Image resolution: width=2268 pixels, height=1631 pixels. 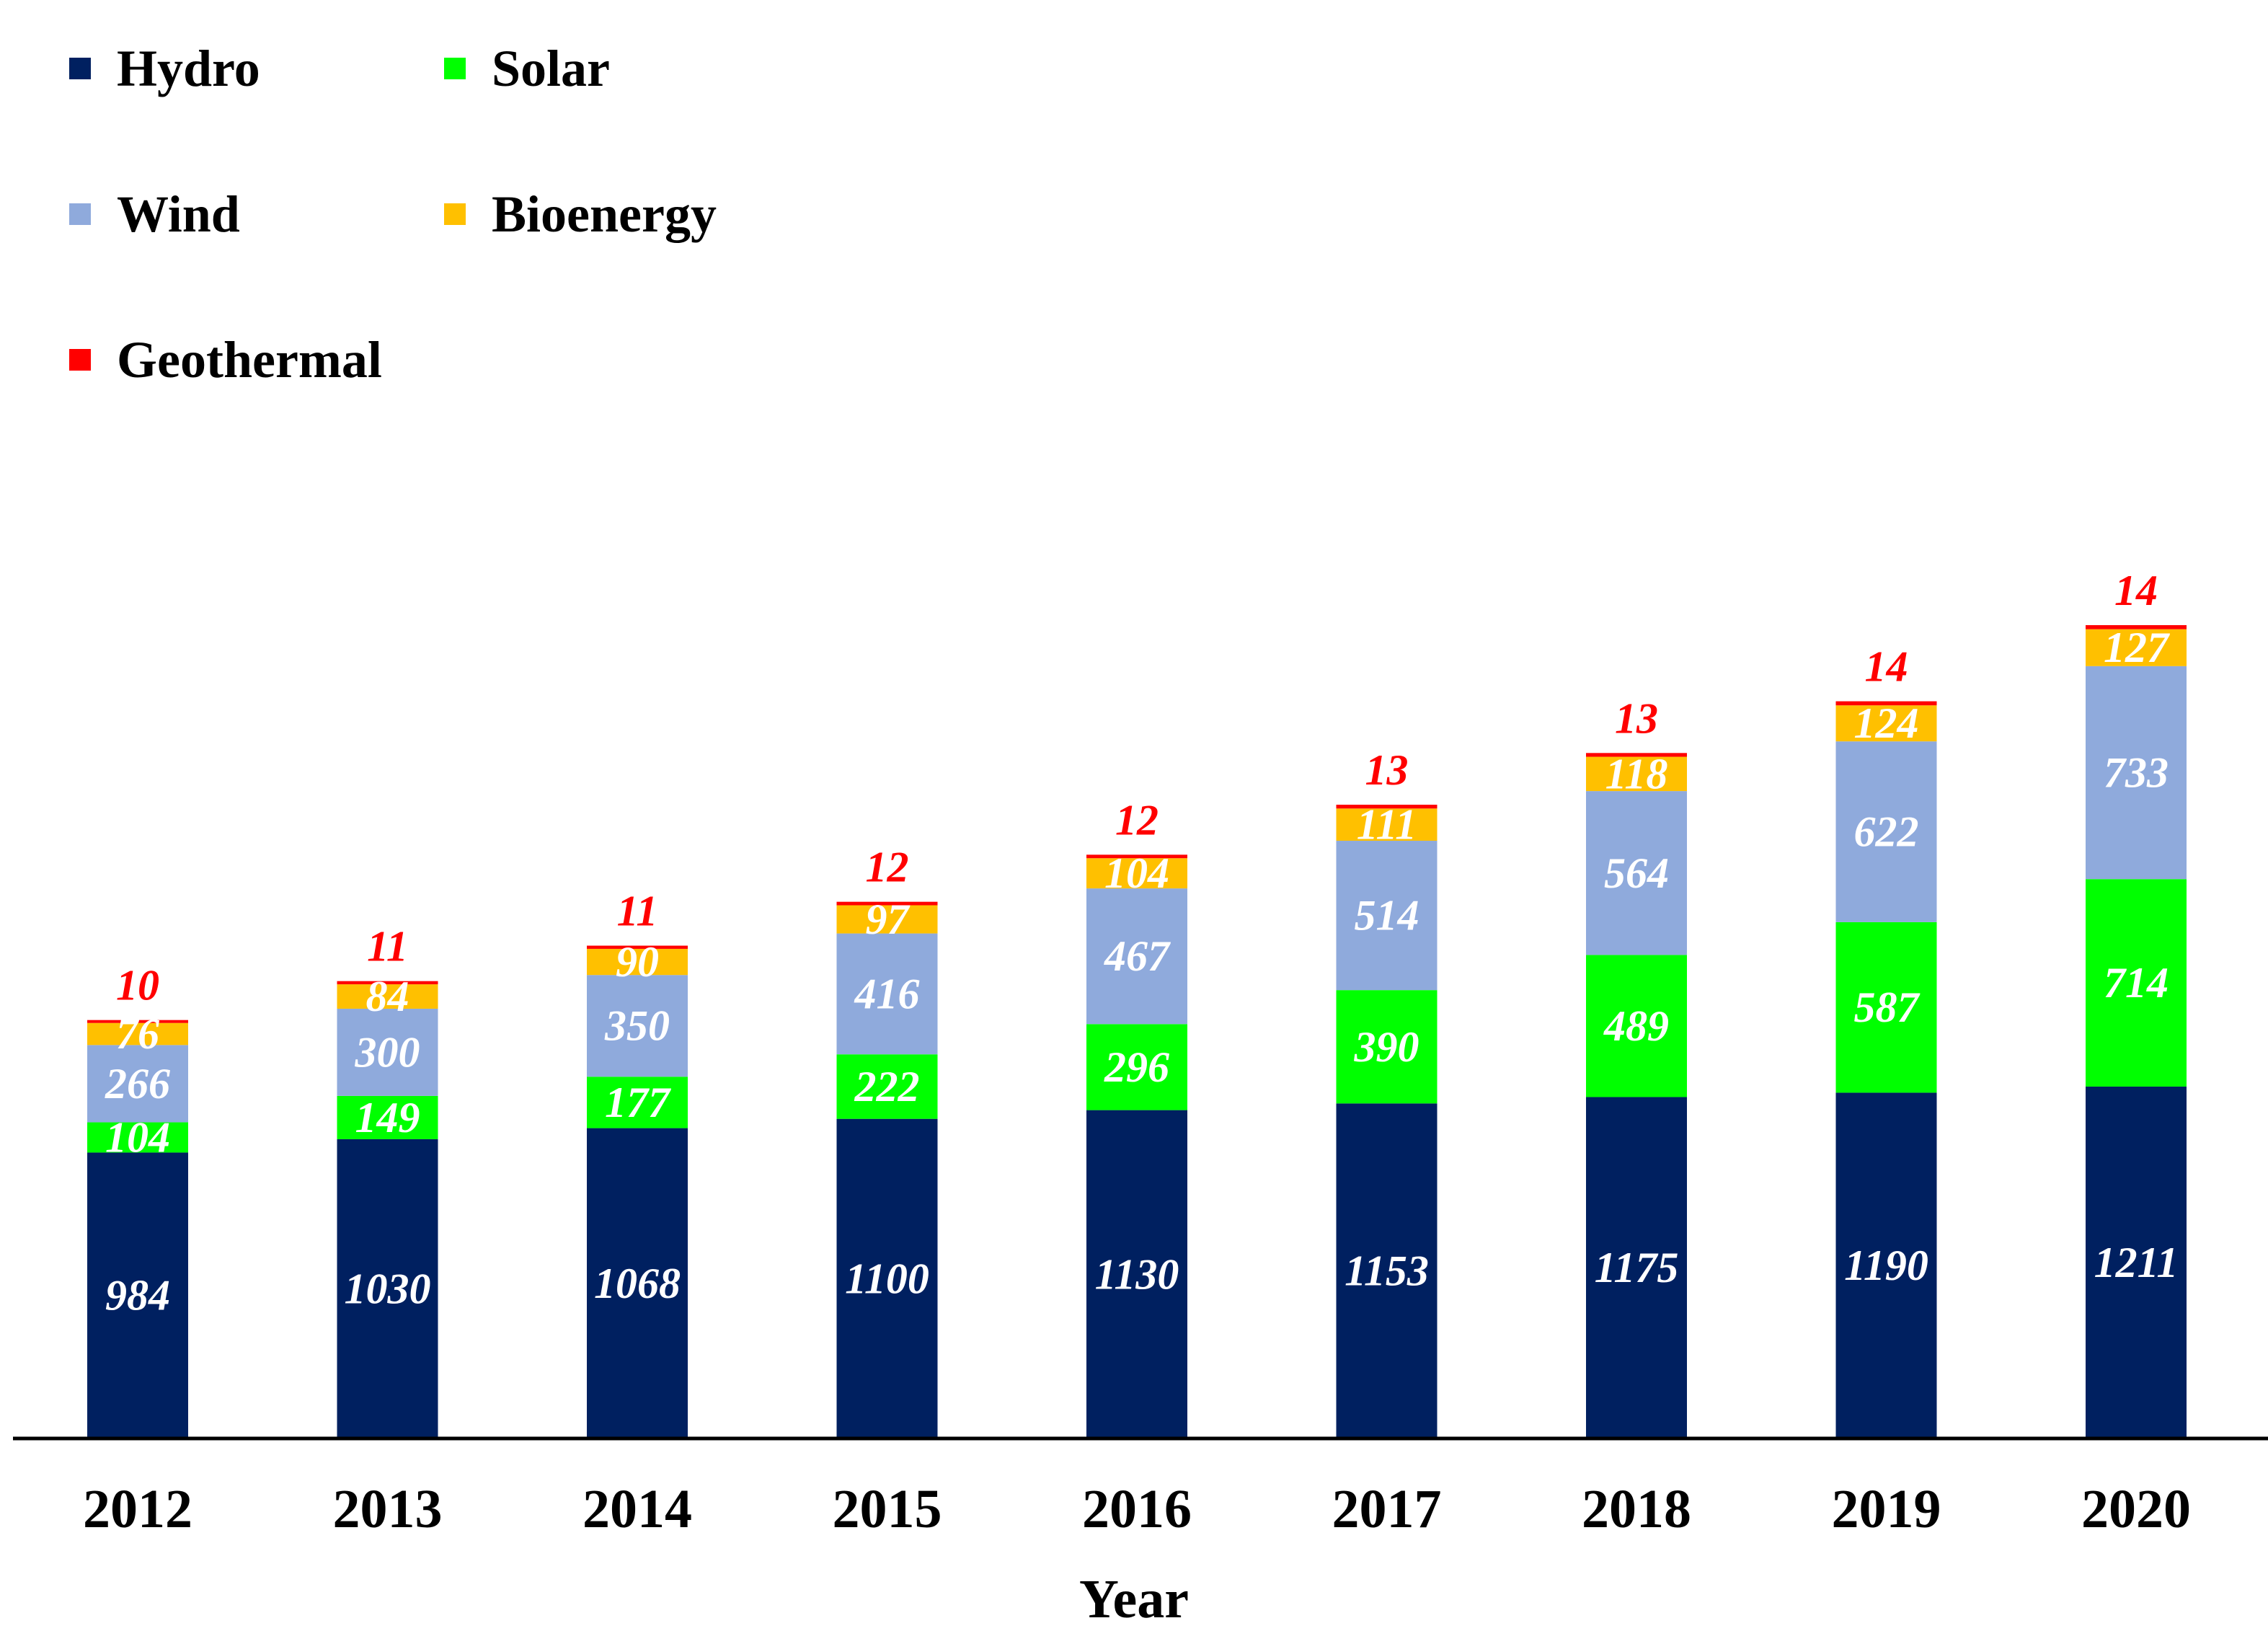 I want to click on bar-bioenergy-2012, so click(x=137, y=1034).